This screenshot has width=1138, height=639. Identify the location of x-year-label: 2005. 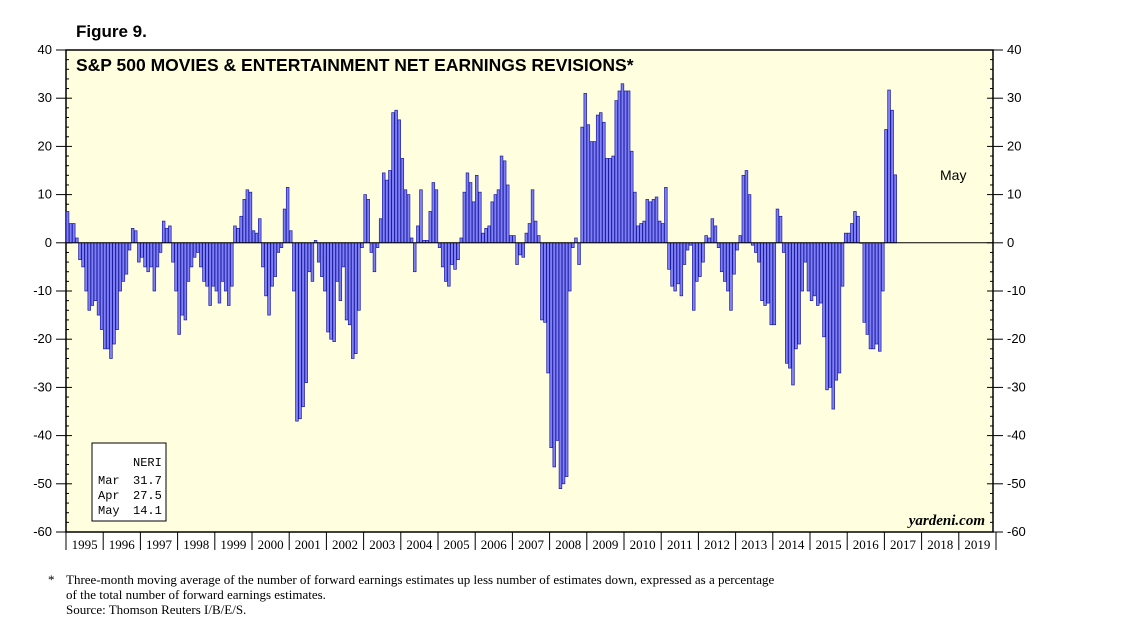
(457, 544).